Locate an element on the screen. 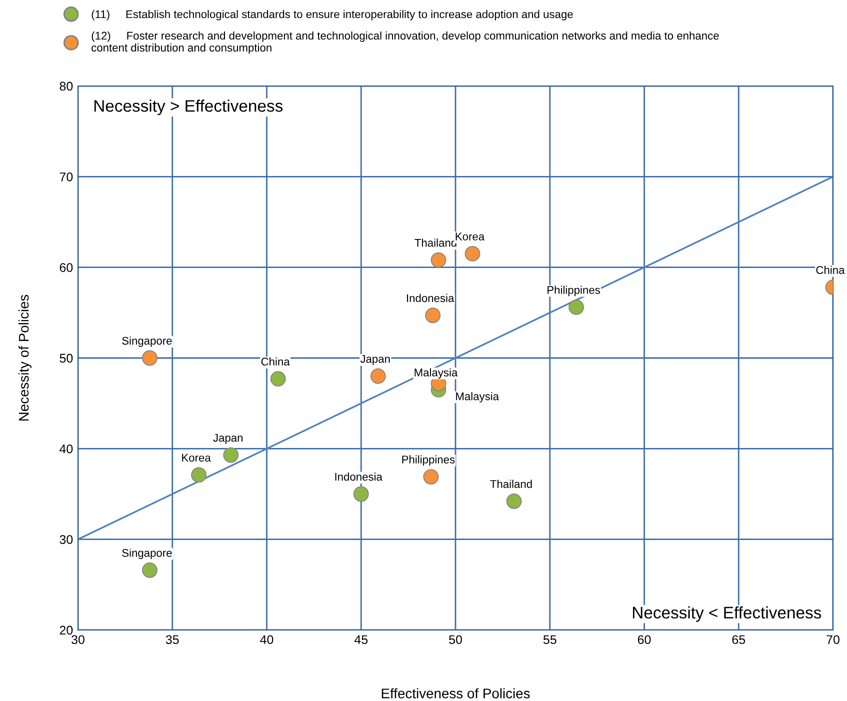  y-tick-label: 40 is located at coordinates (66, 449).